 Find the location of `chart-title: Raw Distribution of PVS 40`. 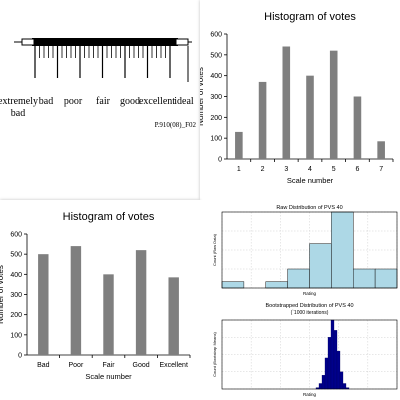

chart-title: Raw Distribution of PVS 40 is located at coordinates (309, 208).